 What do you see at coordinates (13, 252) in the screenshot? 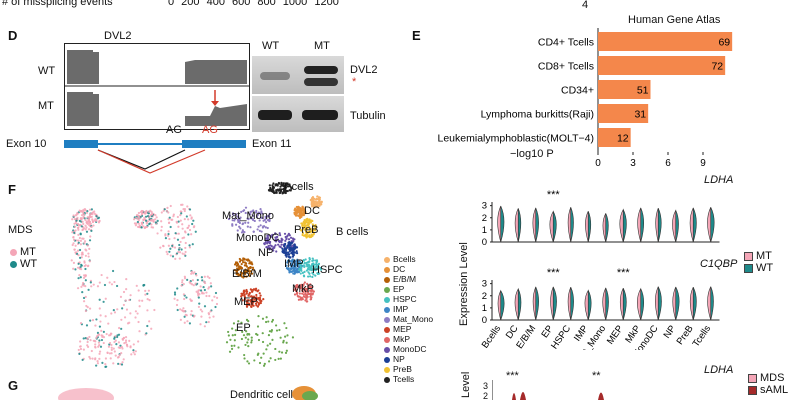
I see `mt-dot-icon` at bounding box center [13, 252].